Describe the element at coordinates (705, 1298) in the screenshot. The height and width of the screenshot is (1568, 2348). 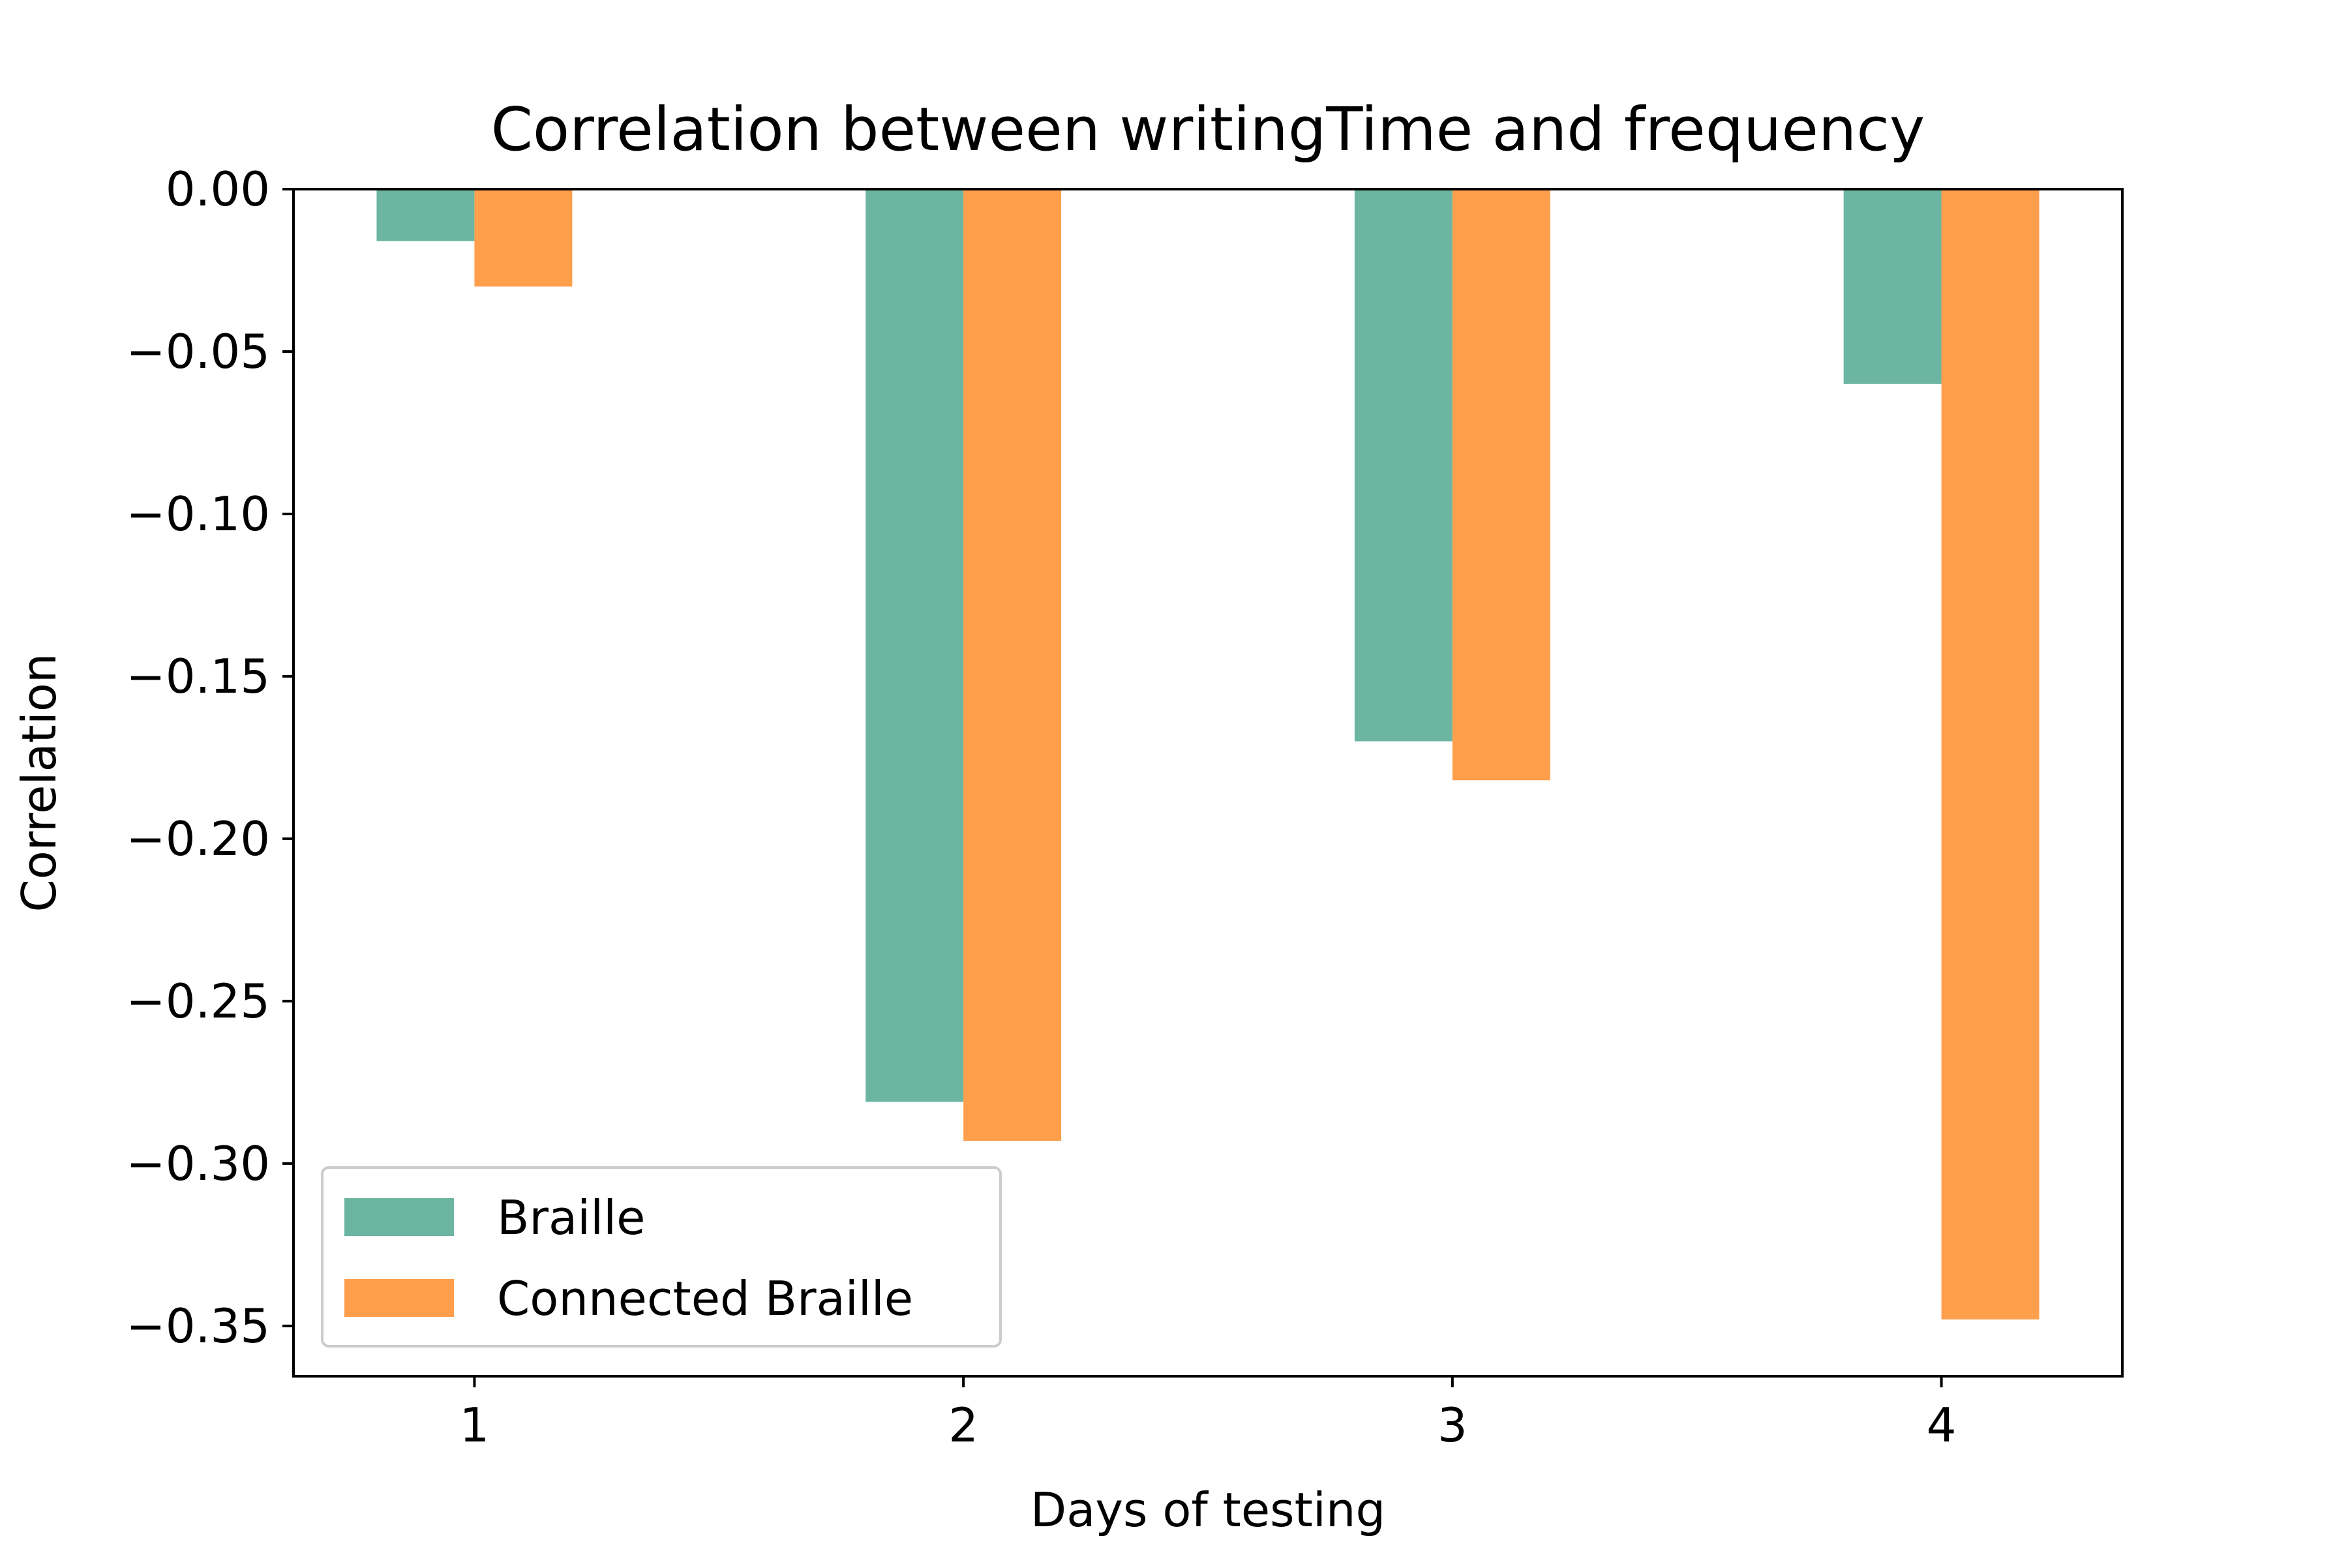
I see `legend-label-connected-braille: Connected Braille` at that location.